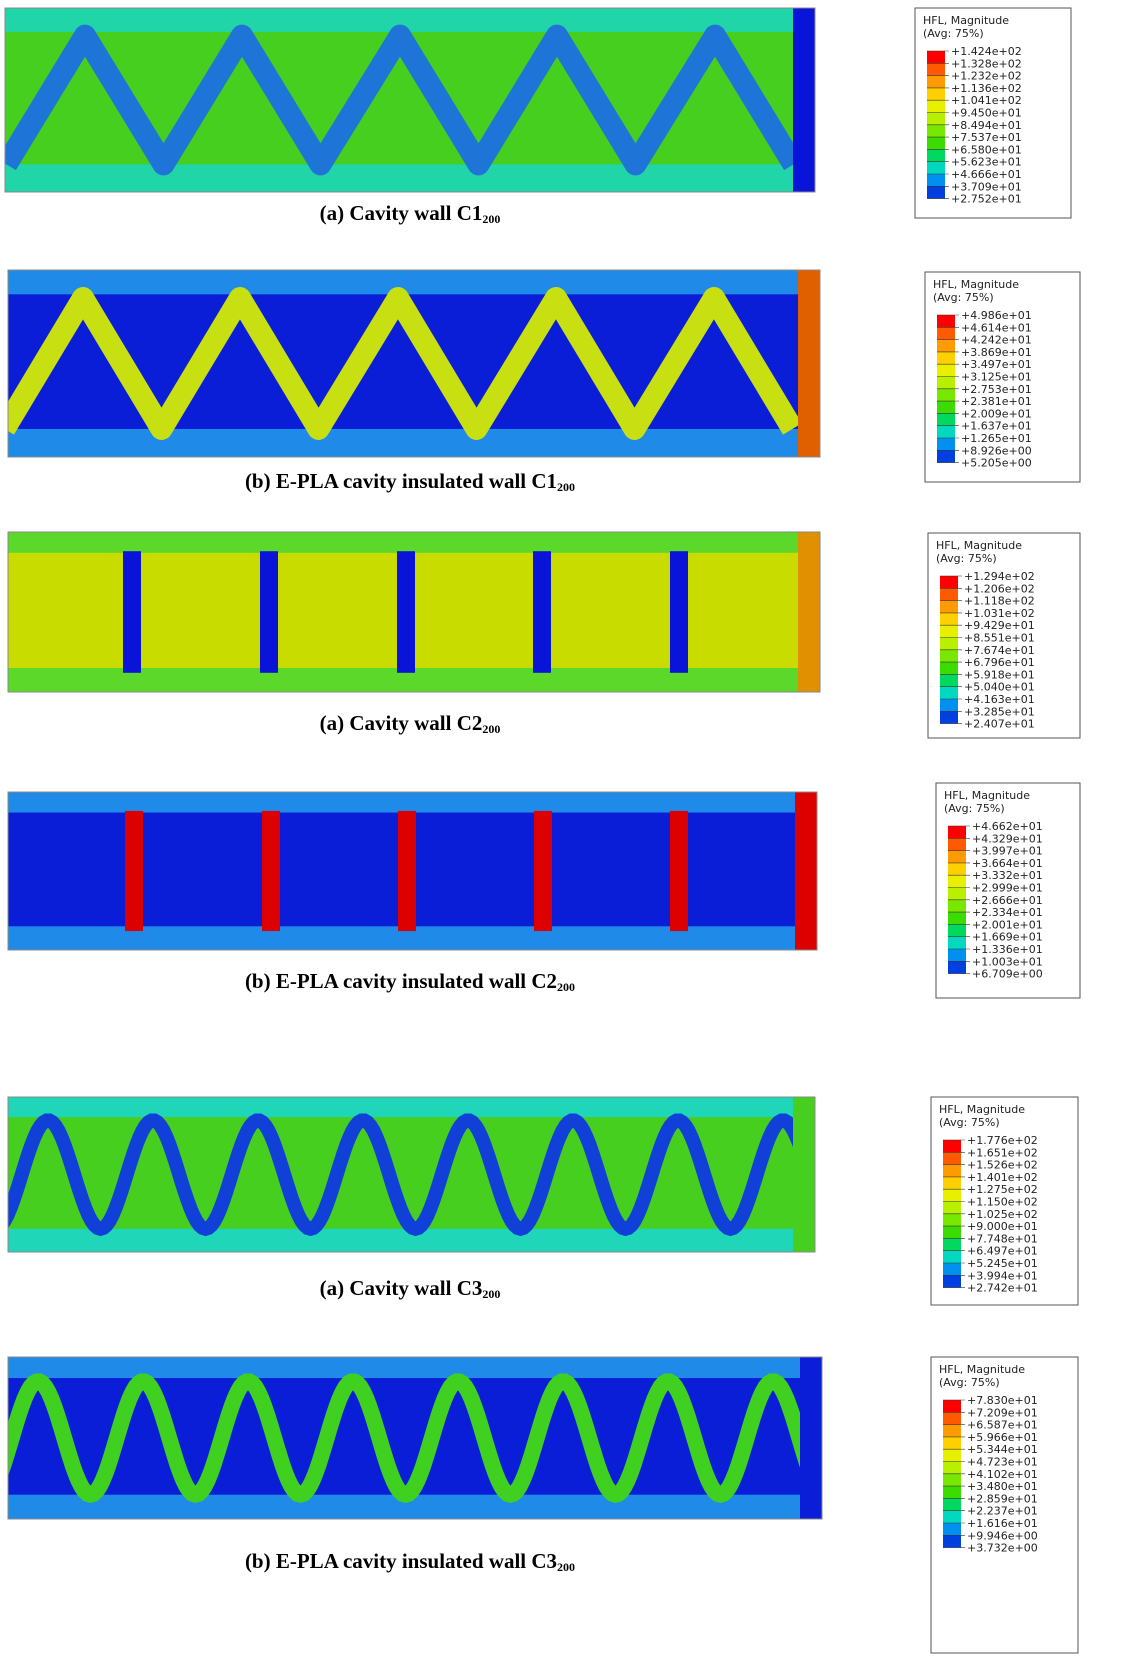 This screenshot has height=1661, width=1142. I want to click on legend-label: +4.329e+01, so click(1007, 838).